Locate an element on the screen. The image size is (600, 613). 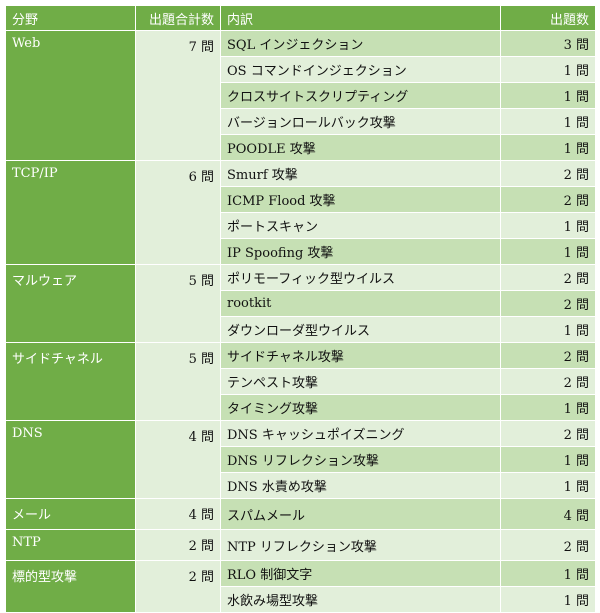
table-row: 標的型攻撃 2 問 RLO 制御文字 1 問 is located at coordinates (300, 586).